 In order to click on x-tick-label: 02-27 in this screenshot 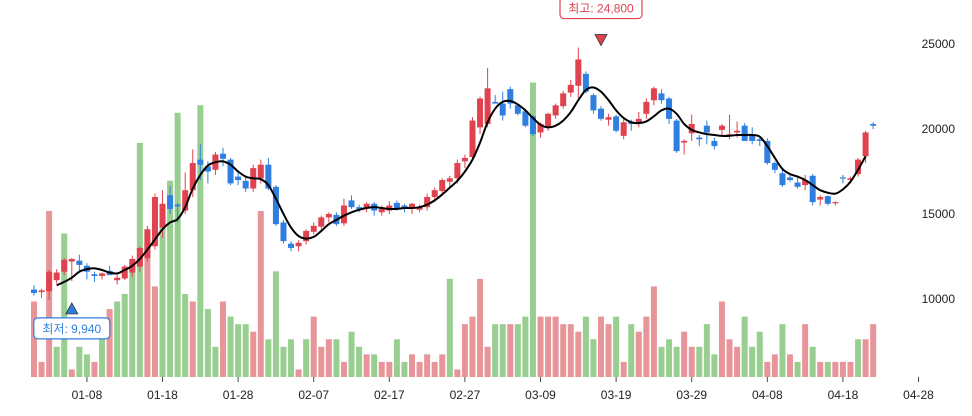, I will do `click(465, 395)`.